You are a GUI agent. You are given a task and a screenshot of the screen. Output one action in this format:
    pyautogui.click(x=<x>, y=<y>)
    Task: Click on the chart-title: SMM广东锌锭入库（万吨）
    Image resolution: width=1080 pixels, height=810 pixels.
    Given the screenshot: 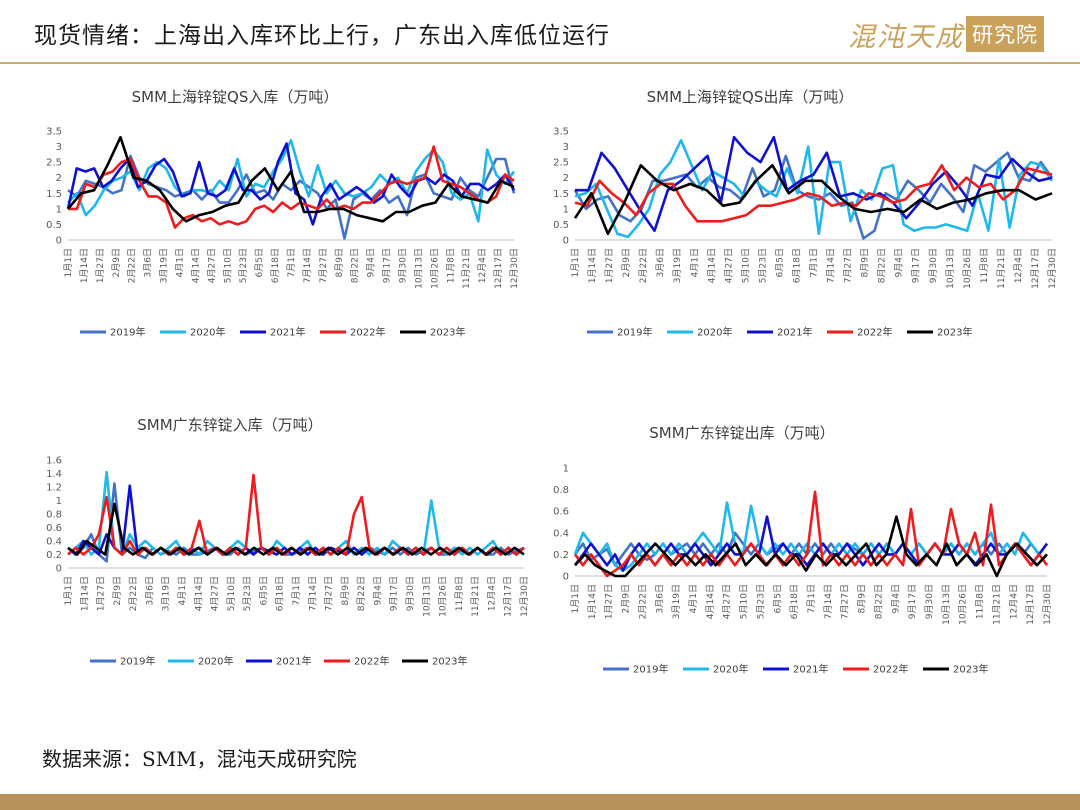 What is the action you would take?
    pyautogui.click(x=229, y=425)
    